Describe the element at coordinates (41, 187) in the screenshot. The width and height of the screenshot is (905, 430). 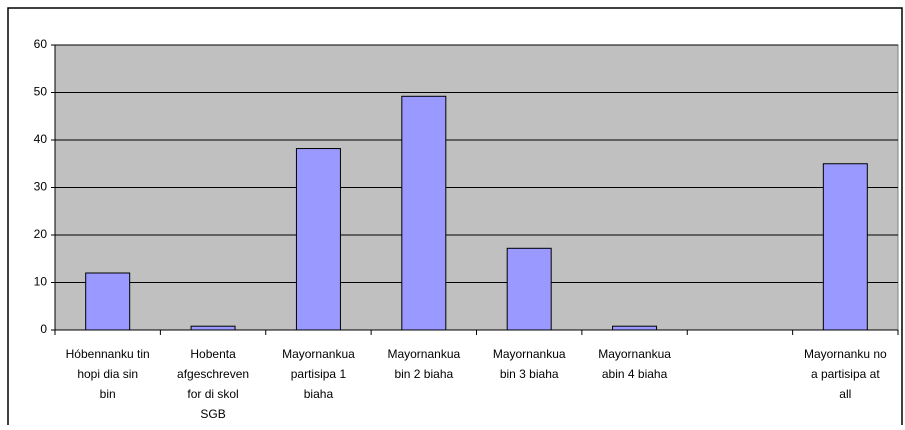
I see `y-tick-label: 30` at that location.